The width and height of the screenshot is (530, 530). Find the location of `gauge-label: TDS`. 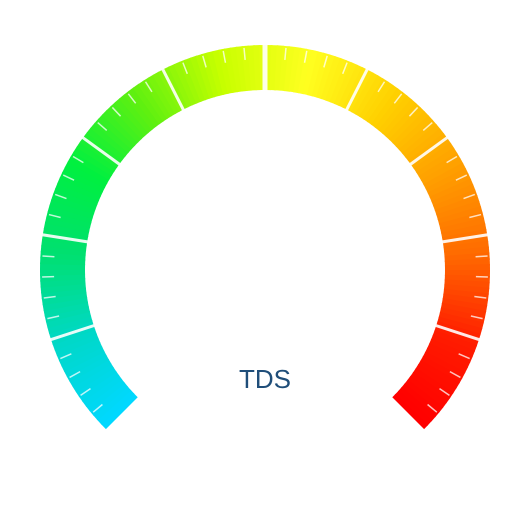

gauge-label: TDS is located at coordinates (265, 379).